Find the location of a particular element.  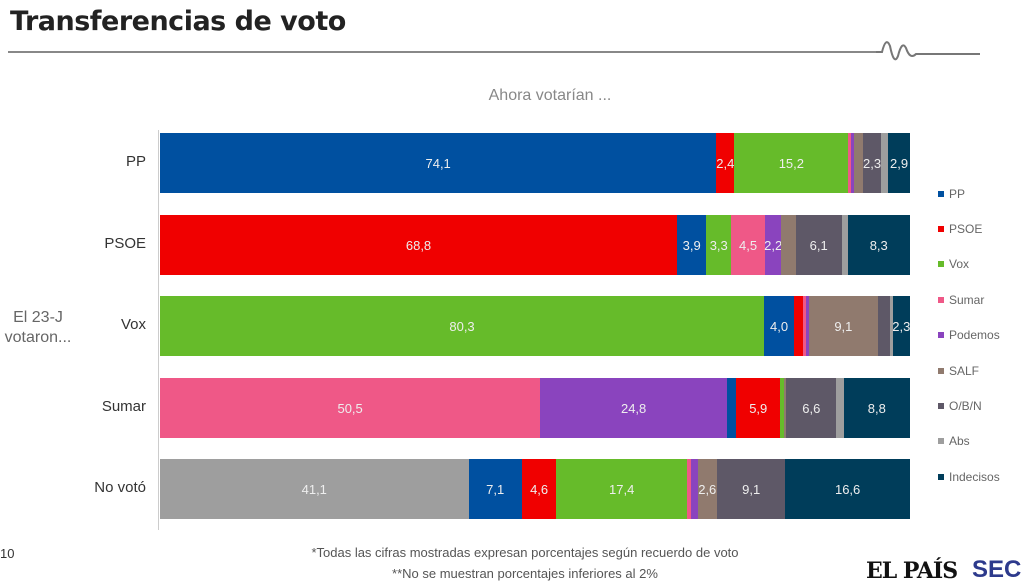

legend-item: SALF is located at coordinates (969, 370).